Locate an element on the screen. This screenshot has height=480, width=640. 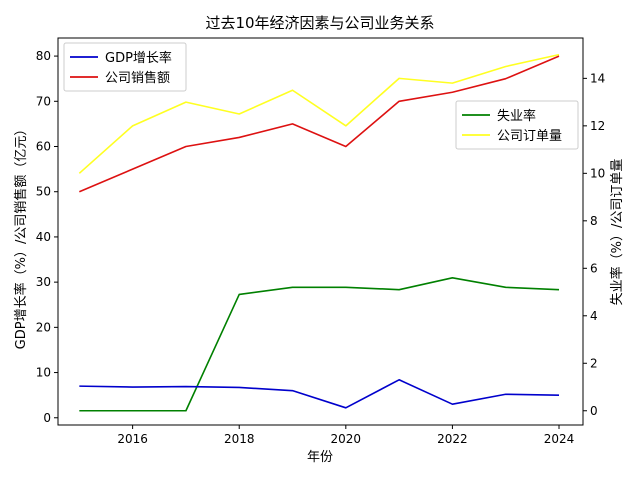
y-left-tick-label-50: 50 is located at coordinates (43, 192).